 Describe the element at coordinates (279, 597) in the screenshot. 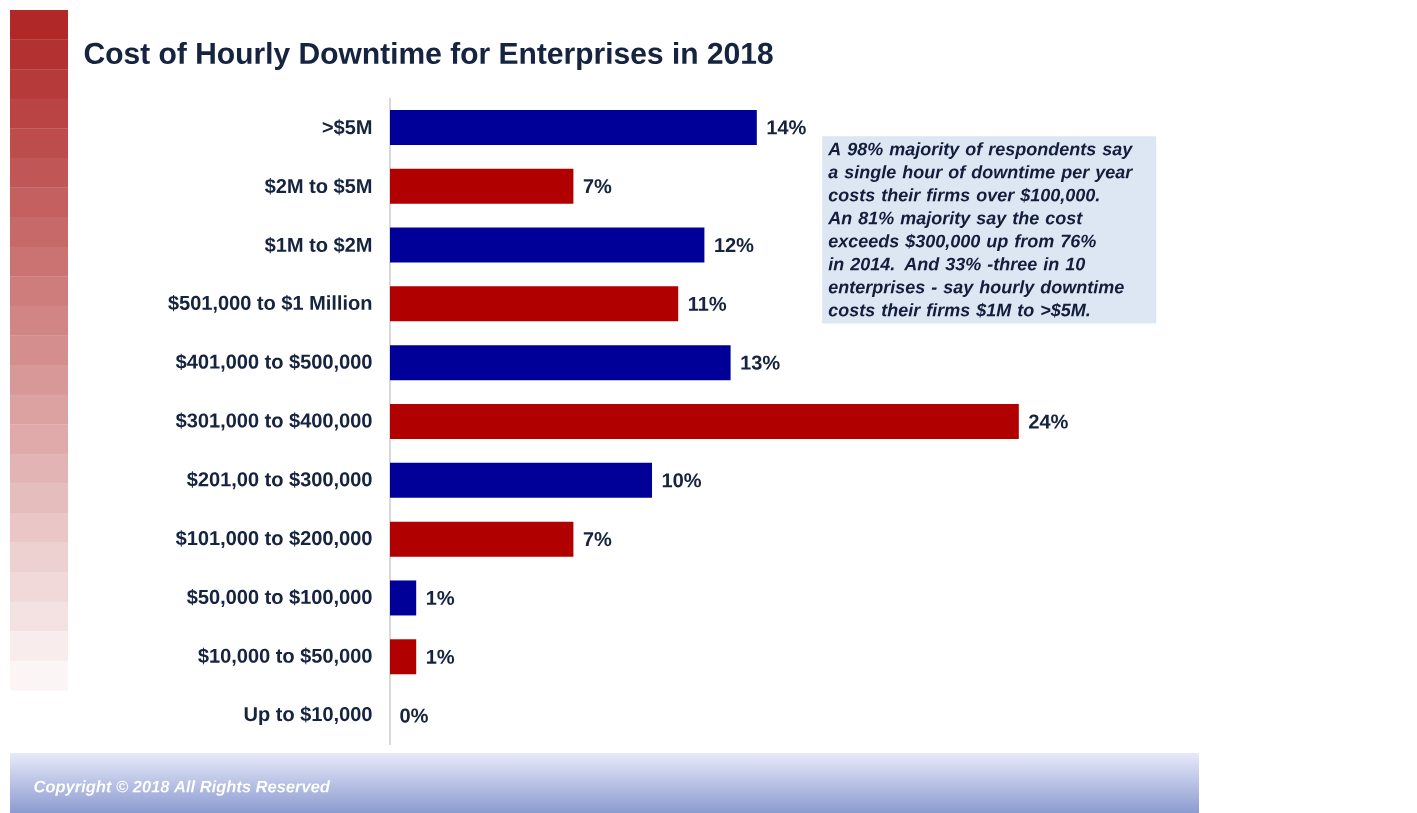

I see `y-tick-label: $50,000 to $100,000` at that location.